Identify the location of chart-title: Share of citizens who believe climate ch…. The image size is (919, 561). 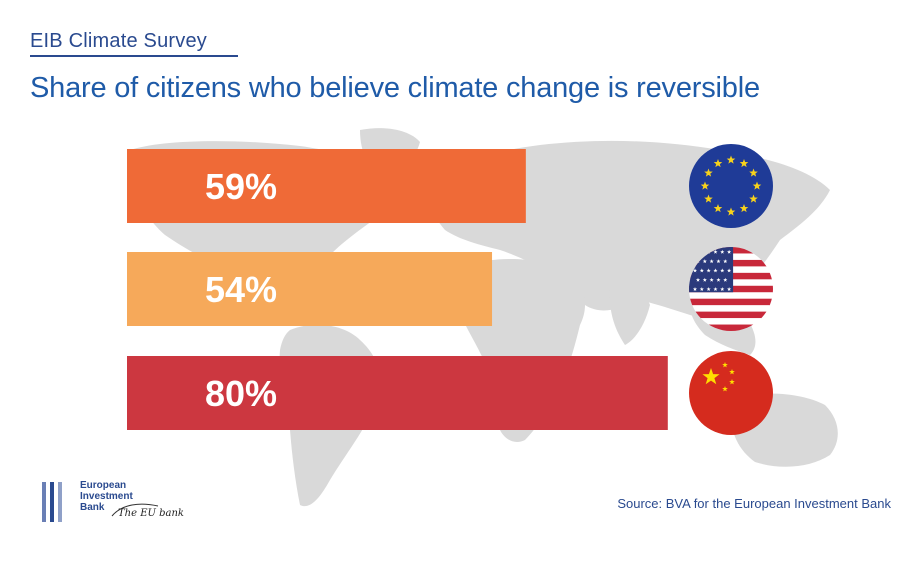
(395, 88).